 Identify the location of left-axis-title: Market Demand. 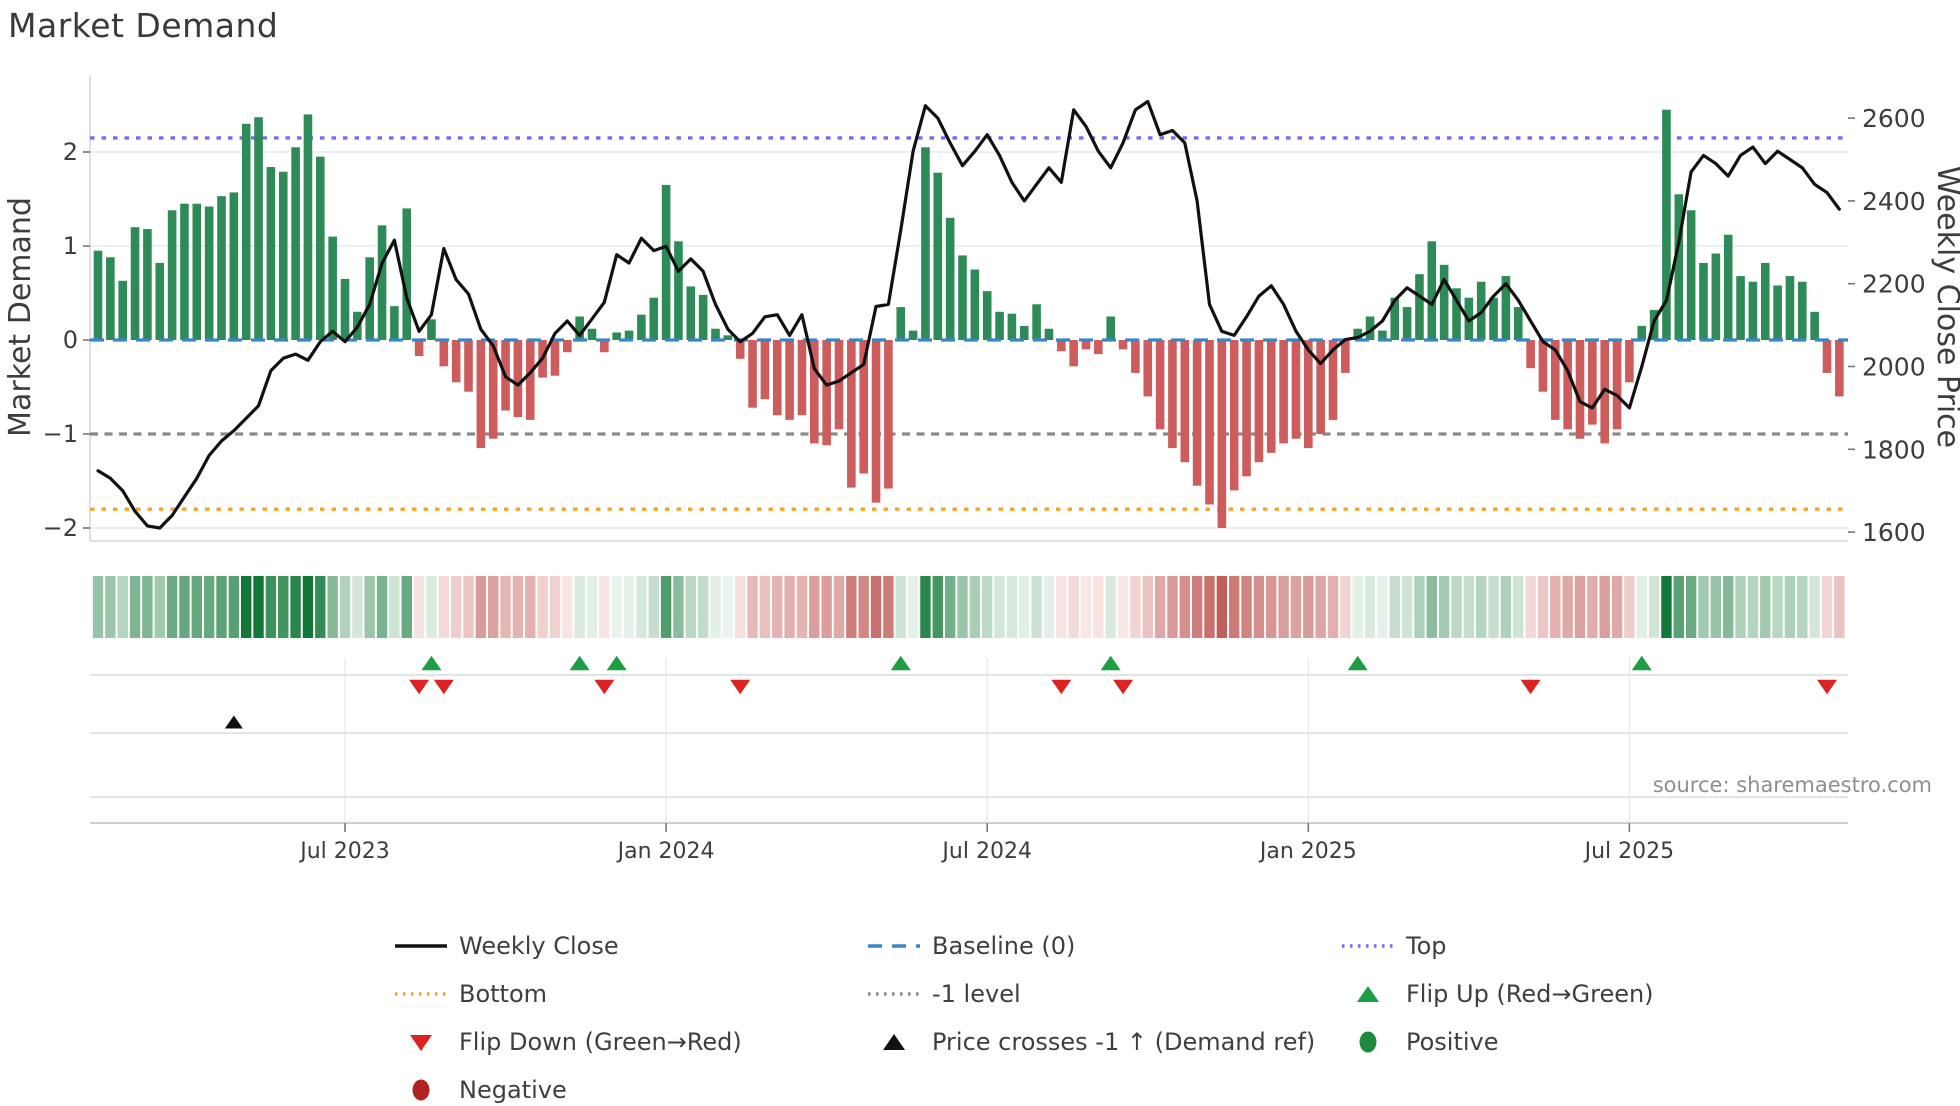
(20, 317).